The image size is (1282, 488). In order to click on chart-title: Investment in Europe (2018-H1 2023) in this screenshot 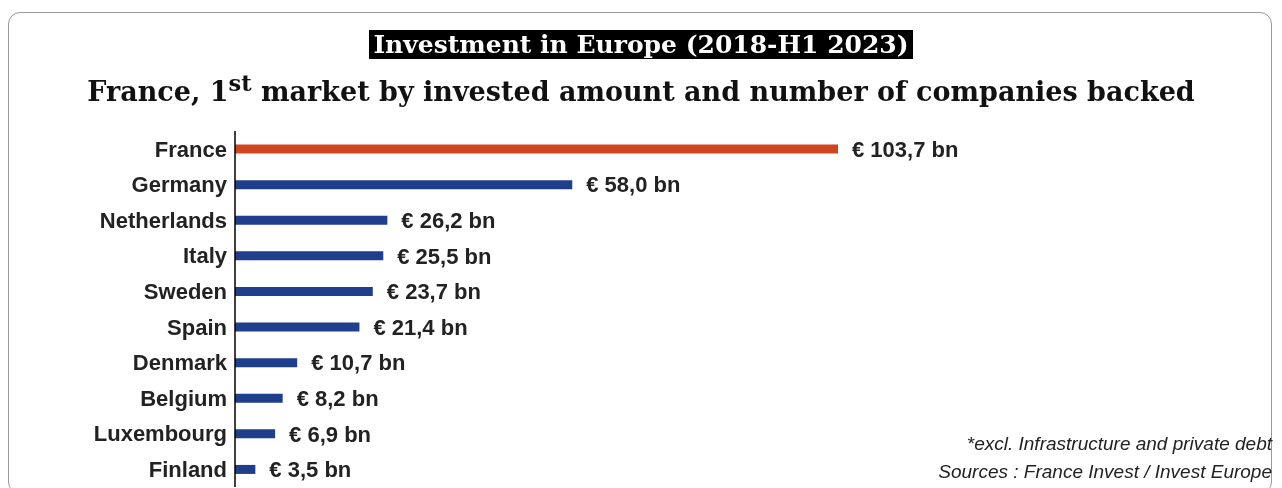, I will do `click(641, 44)`.